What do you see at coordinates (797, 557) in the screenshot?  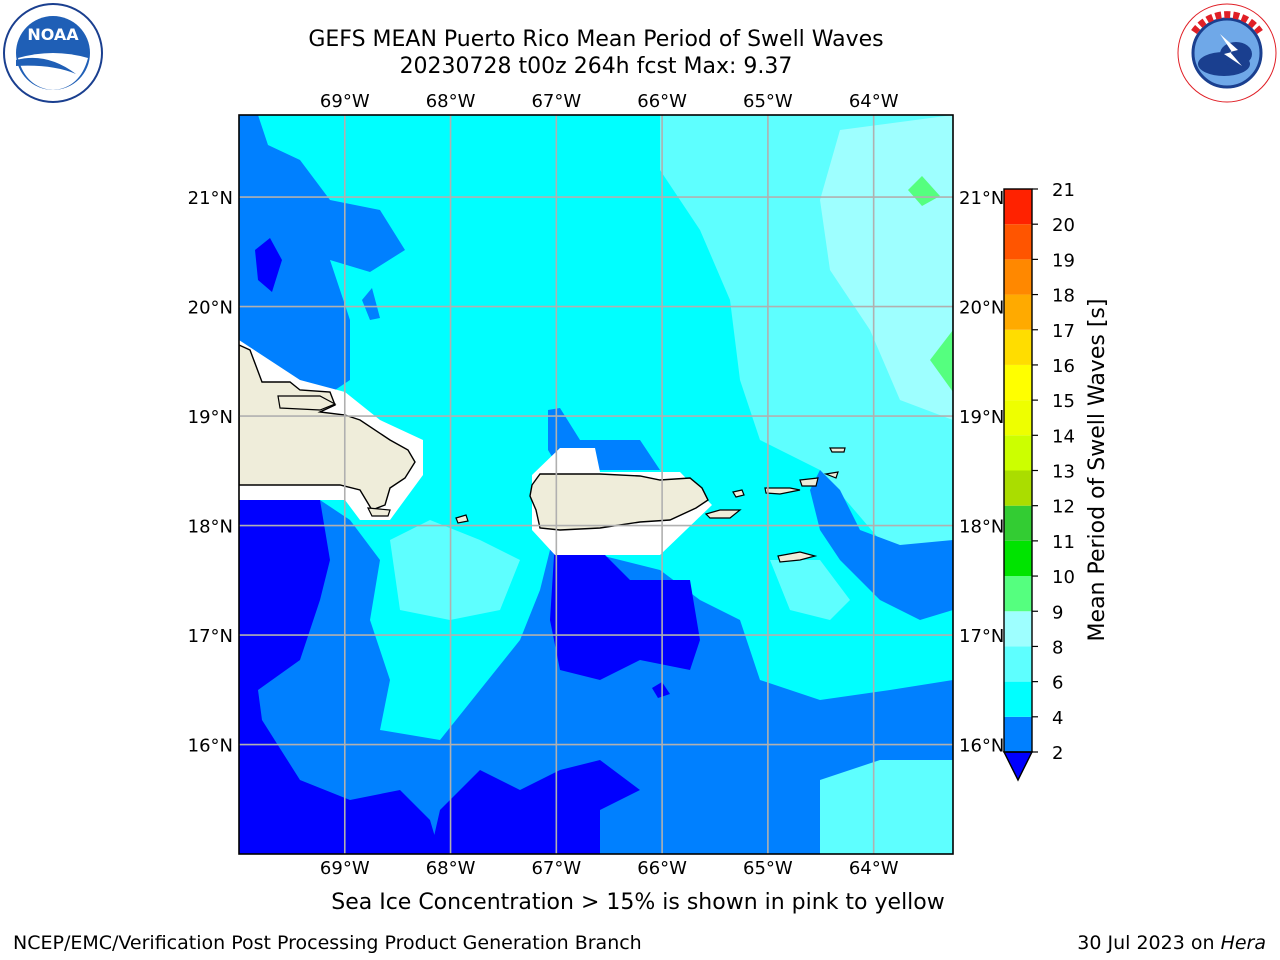 I see `land-st-croix` at bounding box center [797, 557].